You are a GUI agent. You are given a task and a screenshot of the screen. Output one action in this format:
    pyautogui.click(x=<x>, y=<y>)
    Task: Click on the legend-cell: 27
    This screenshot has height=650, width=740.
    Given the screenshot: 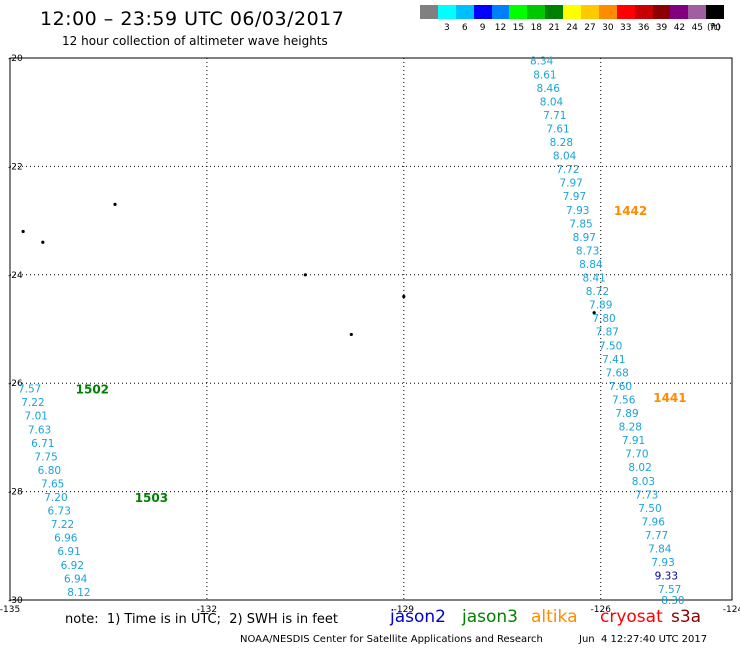 What is the action you would take?
    pyautogui.click(x=590, y=19)
    